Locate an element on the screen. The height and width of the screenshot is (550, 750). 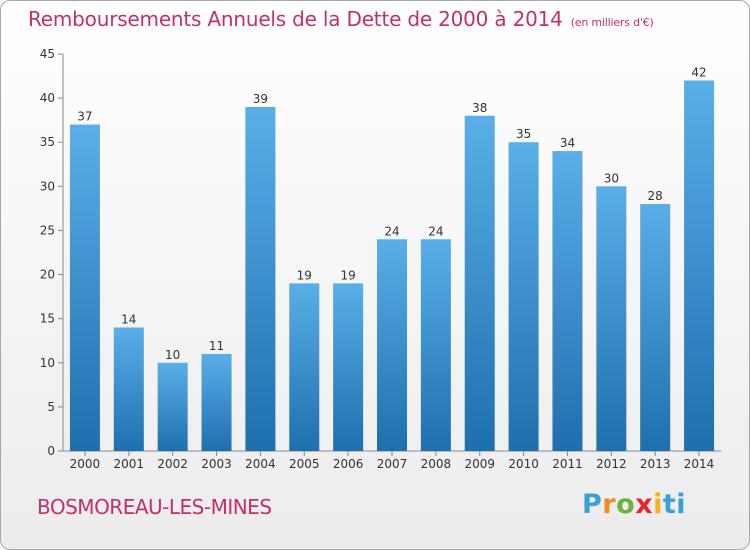
chart-unit: (en milliers d'€) is located at coordinates (612, 22).